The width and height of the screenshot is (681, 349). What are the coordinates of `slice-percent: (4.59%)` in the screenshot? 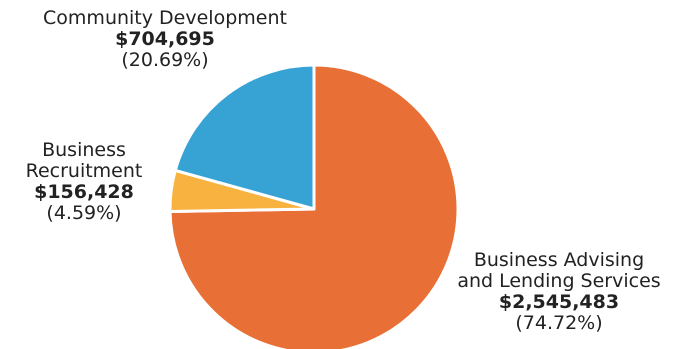 It's located at (84, 213).